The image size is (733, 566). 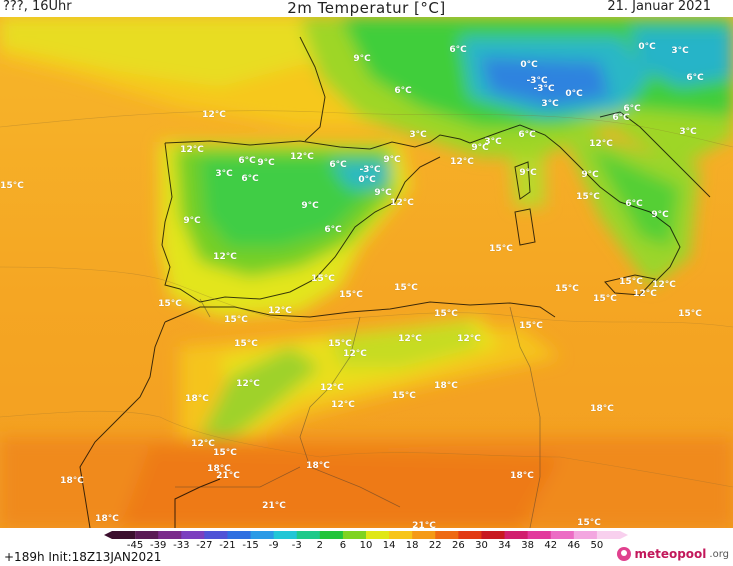 I want to click on logo-tld: .org, so click(x=719, y=554).